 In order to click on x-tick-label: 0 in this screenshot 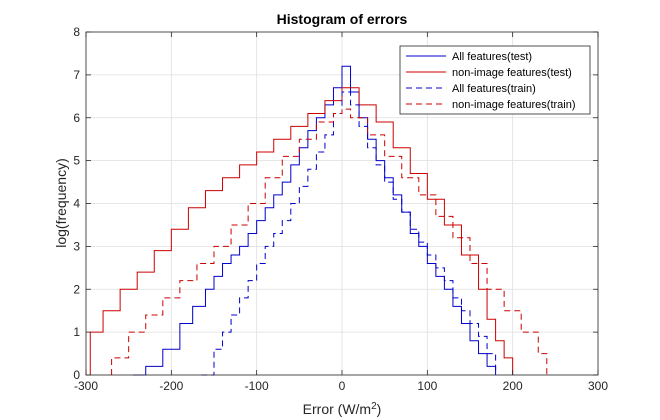, I will do `click(342, 386)`.